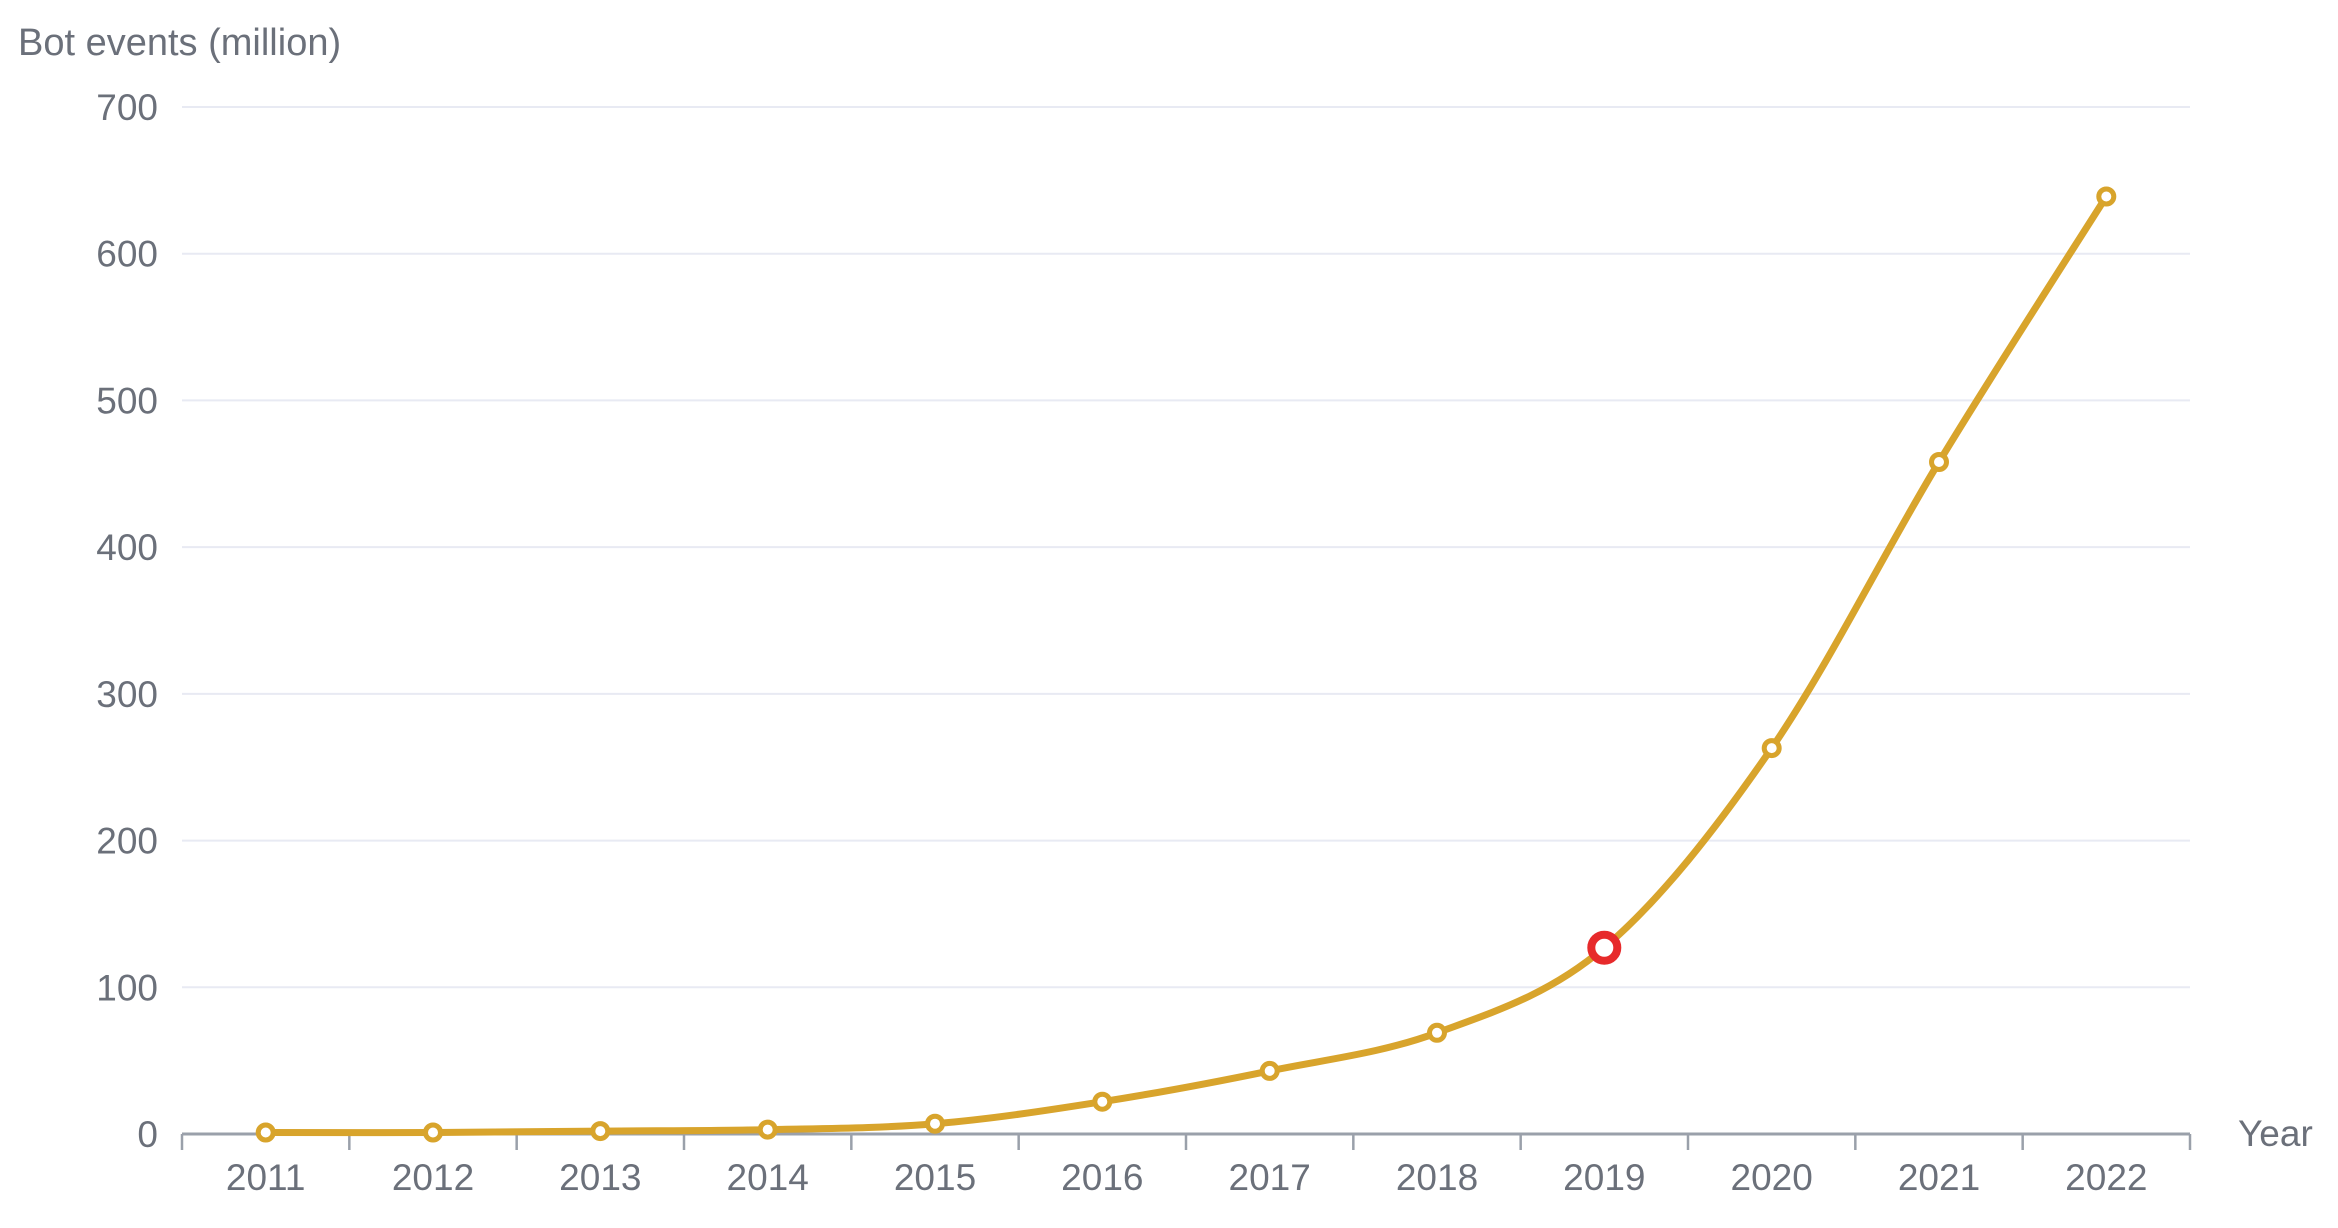 The height and width of the screenshot is (1228, 2338). I want to click on highlight-marker-2019, so click(1604, 947).